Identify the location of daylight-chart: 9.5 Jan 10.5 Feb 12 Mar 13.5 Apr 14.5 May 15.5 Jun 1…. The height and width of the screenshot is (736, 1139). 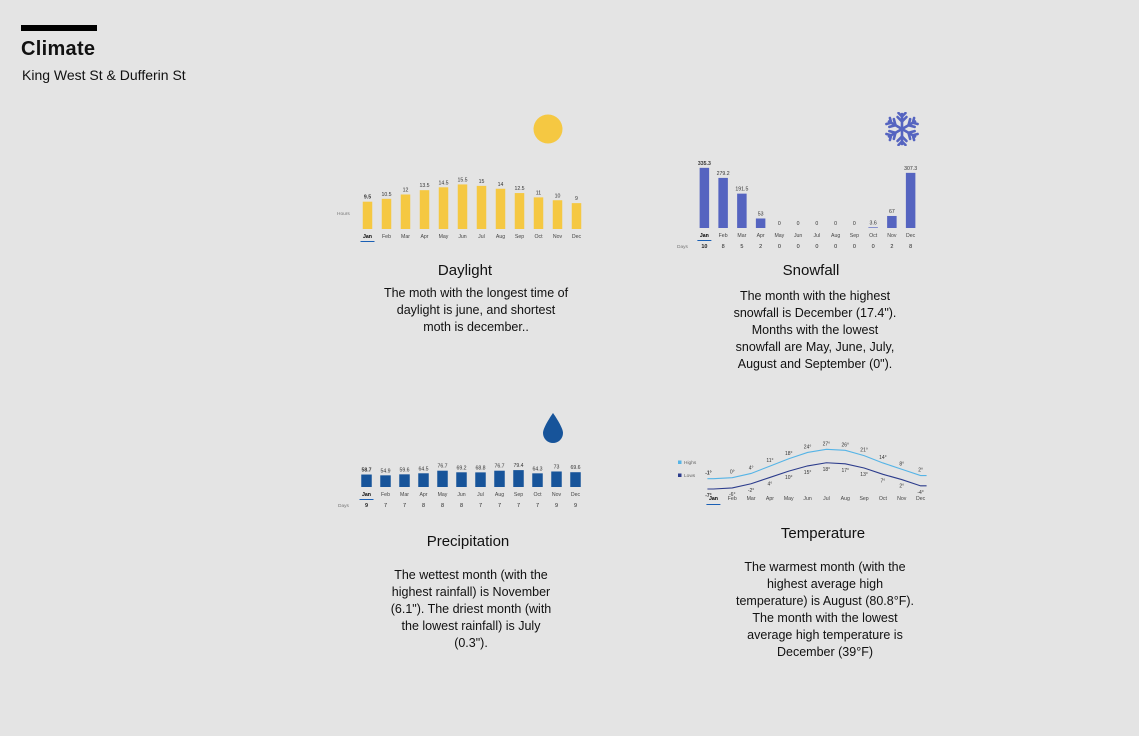
(459, 209).